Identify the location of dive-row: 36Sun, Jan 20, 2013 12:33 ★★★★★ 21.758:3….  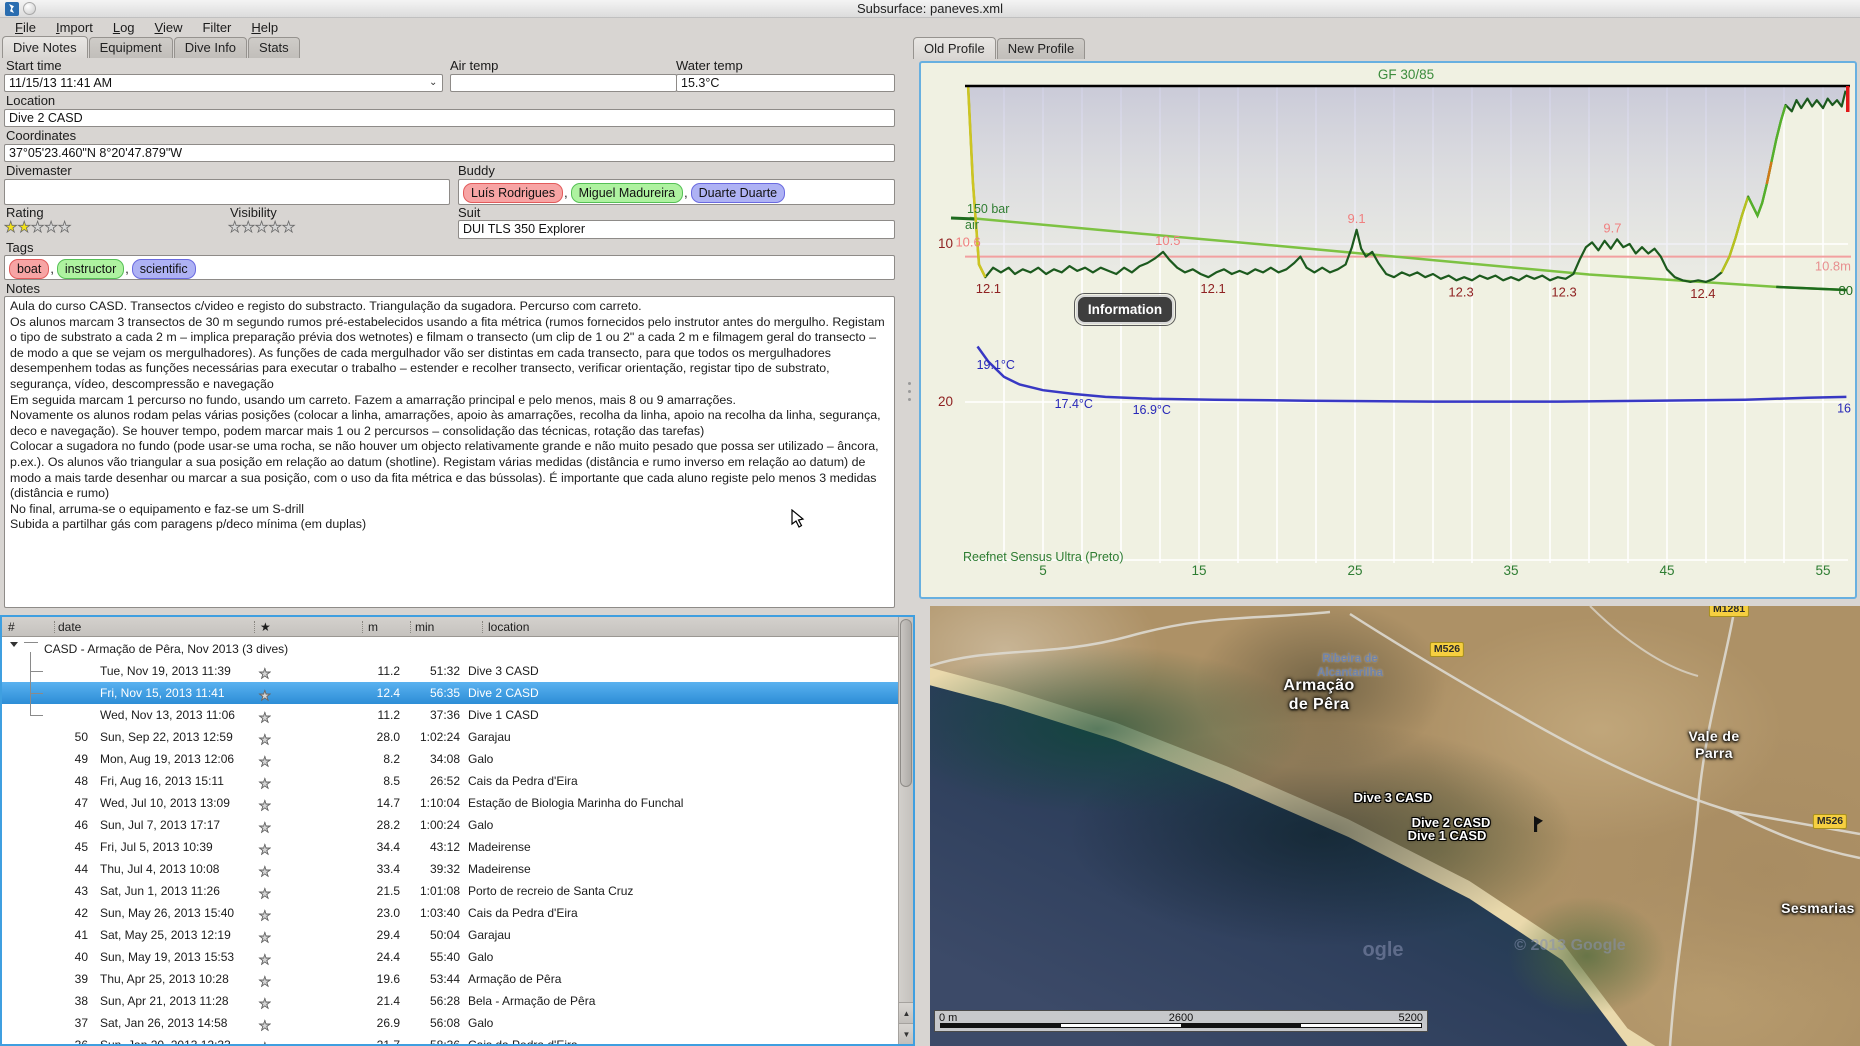
(450, 1039).